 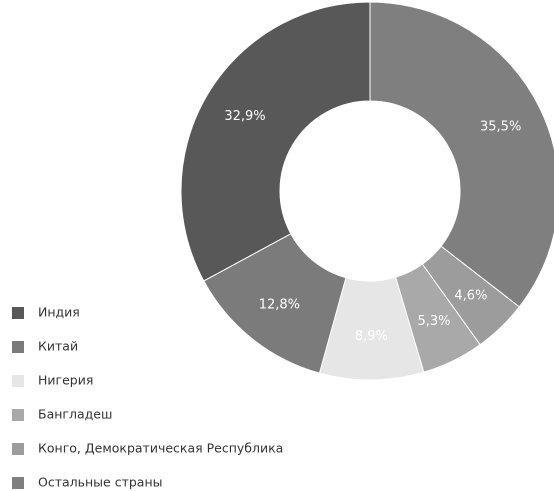 I want to click on legend-label: Бангладеш, so click(x=75, y=414).